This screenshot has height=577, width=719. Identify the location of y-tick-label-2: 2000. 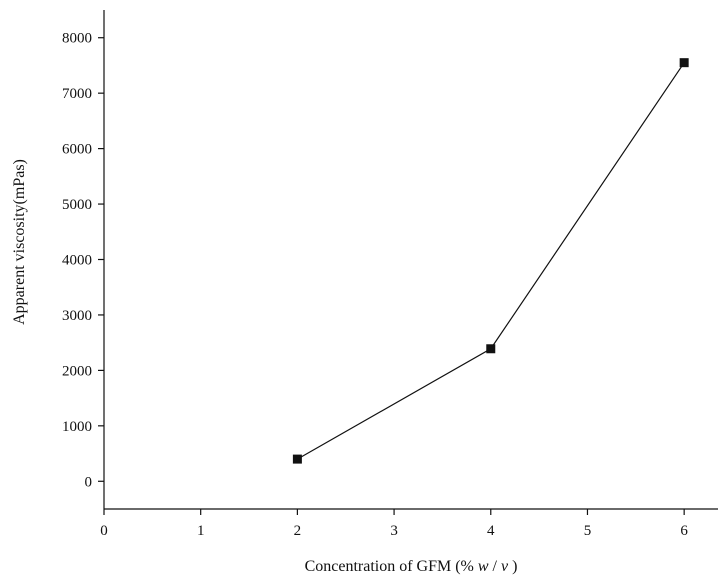
(77, 371).